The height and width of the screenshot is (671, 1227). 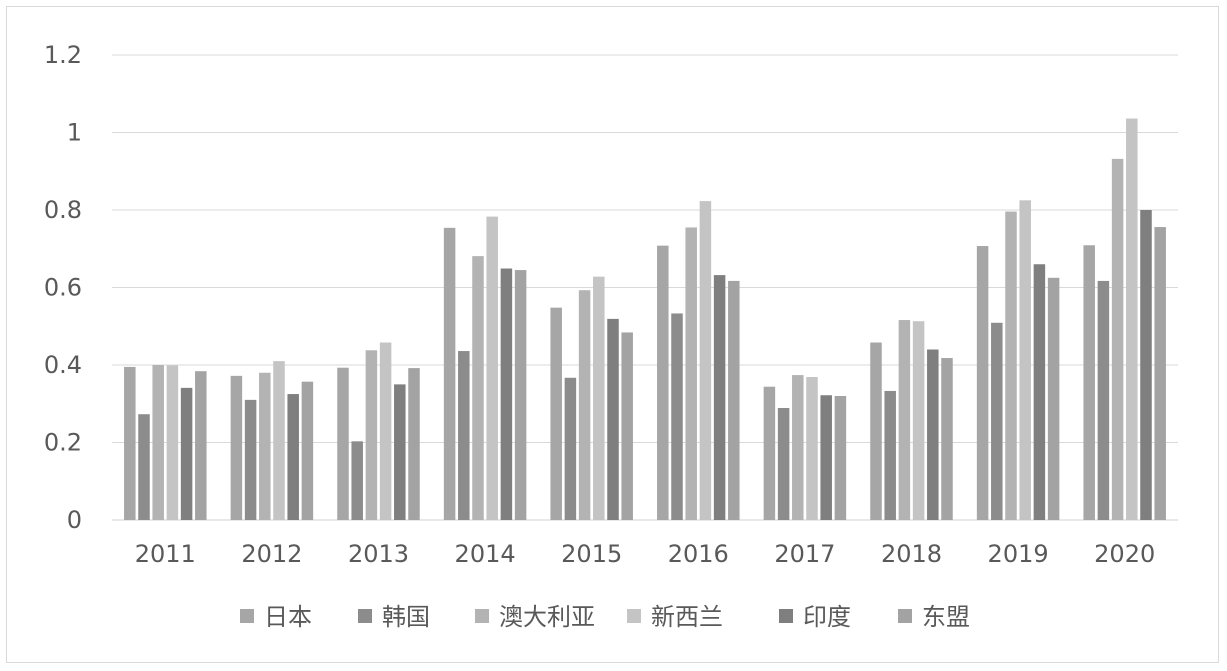 What do you see at coordinates (1018, 554) in the screenshot?
I see `x-tick-label: 2019` at bounding box center [1018, 554].